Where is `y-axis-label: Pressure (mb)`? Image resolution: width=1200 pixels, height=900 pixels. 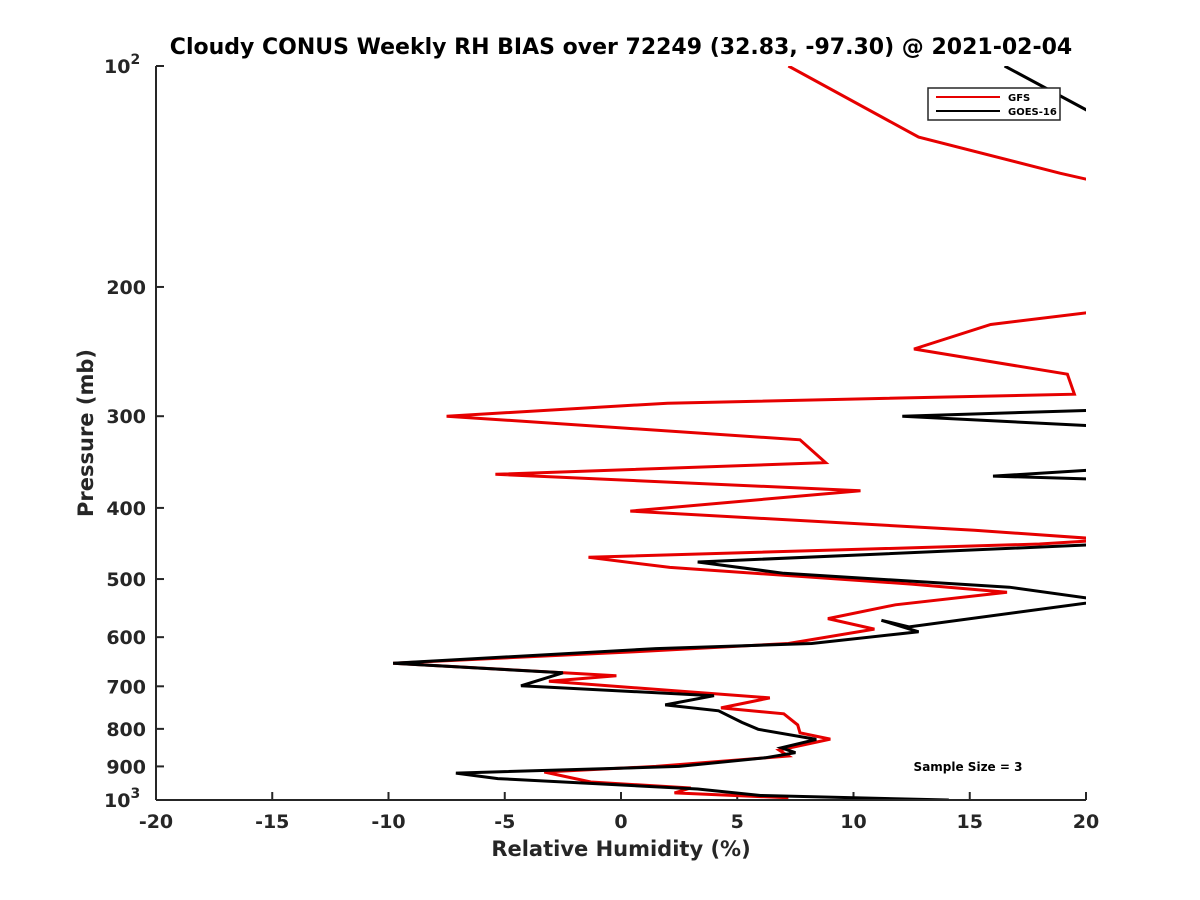 y-axis-label: Pressure (mb) is located at coordinates (86, 433).